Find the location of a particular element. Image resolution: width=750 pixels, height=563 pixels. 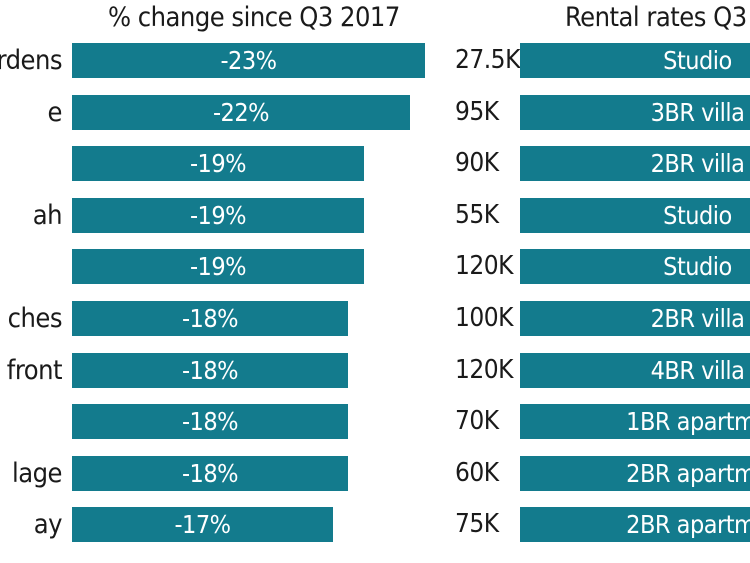

change-value-label: -23% is located at coordinates (248, 60).